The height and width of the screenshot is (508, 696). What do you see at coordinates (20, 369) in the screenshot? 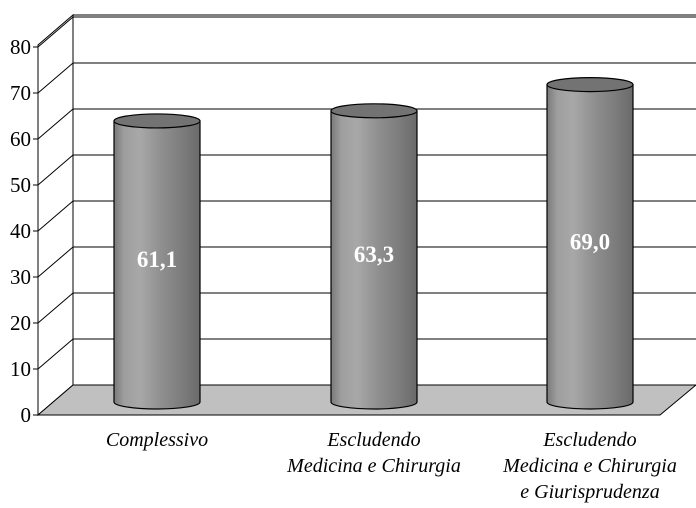
I see `y-tick-label: 10` at bounding box center [20, 369].